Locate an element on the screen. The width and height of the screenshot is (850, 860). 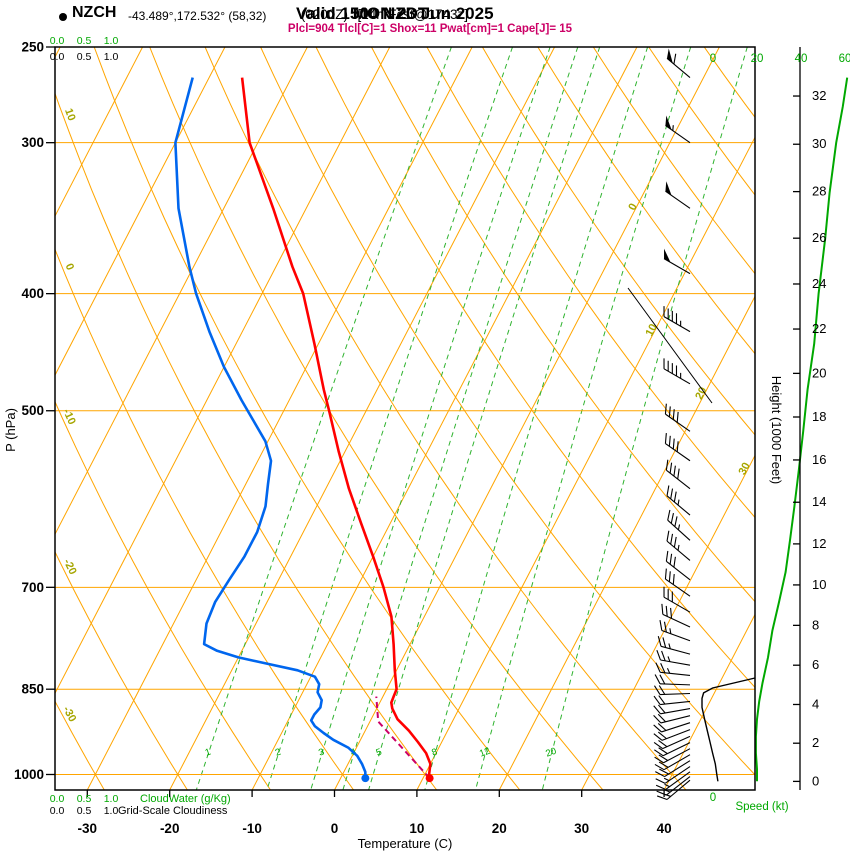
station-id: NZCH is located at coordinates (94, 12).